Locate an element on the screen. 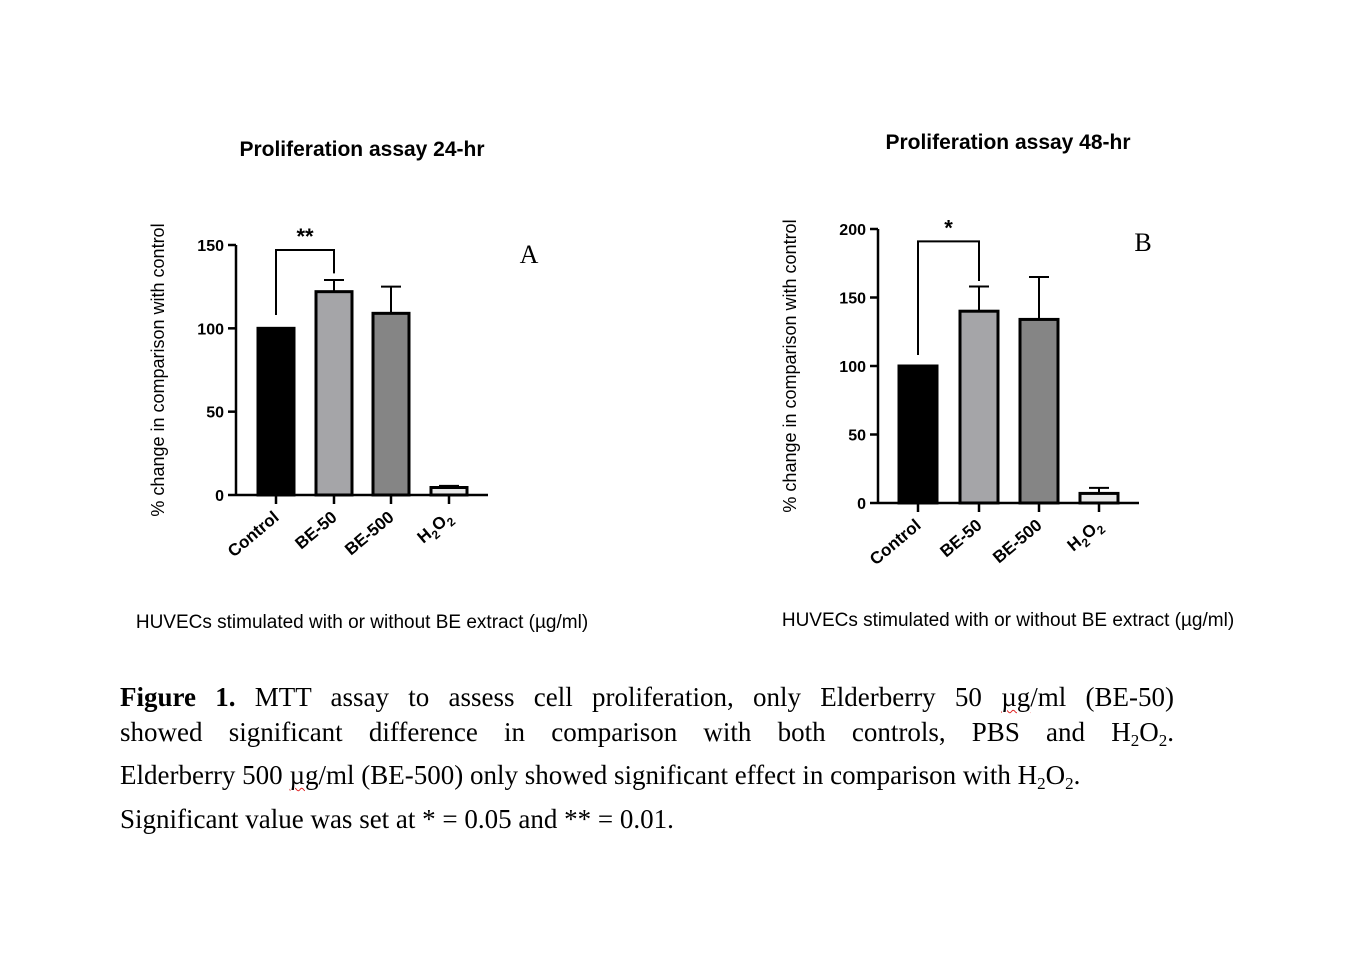 The image size is (1348, 978). chart-a-title: Proliferation assay 24-hr is located at coordinates (361, 149).